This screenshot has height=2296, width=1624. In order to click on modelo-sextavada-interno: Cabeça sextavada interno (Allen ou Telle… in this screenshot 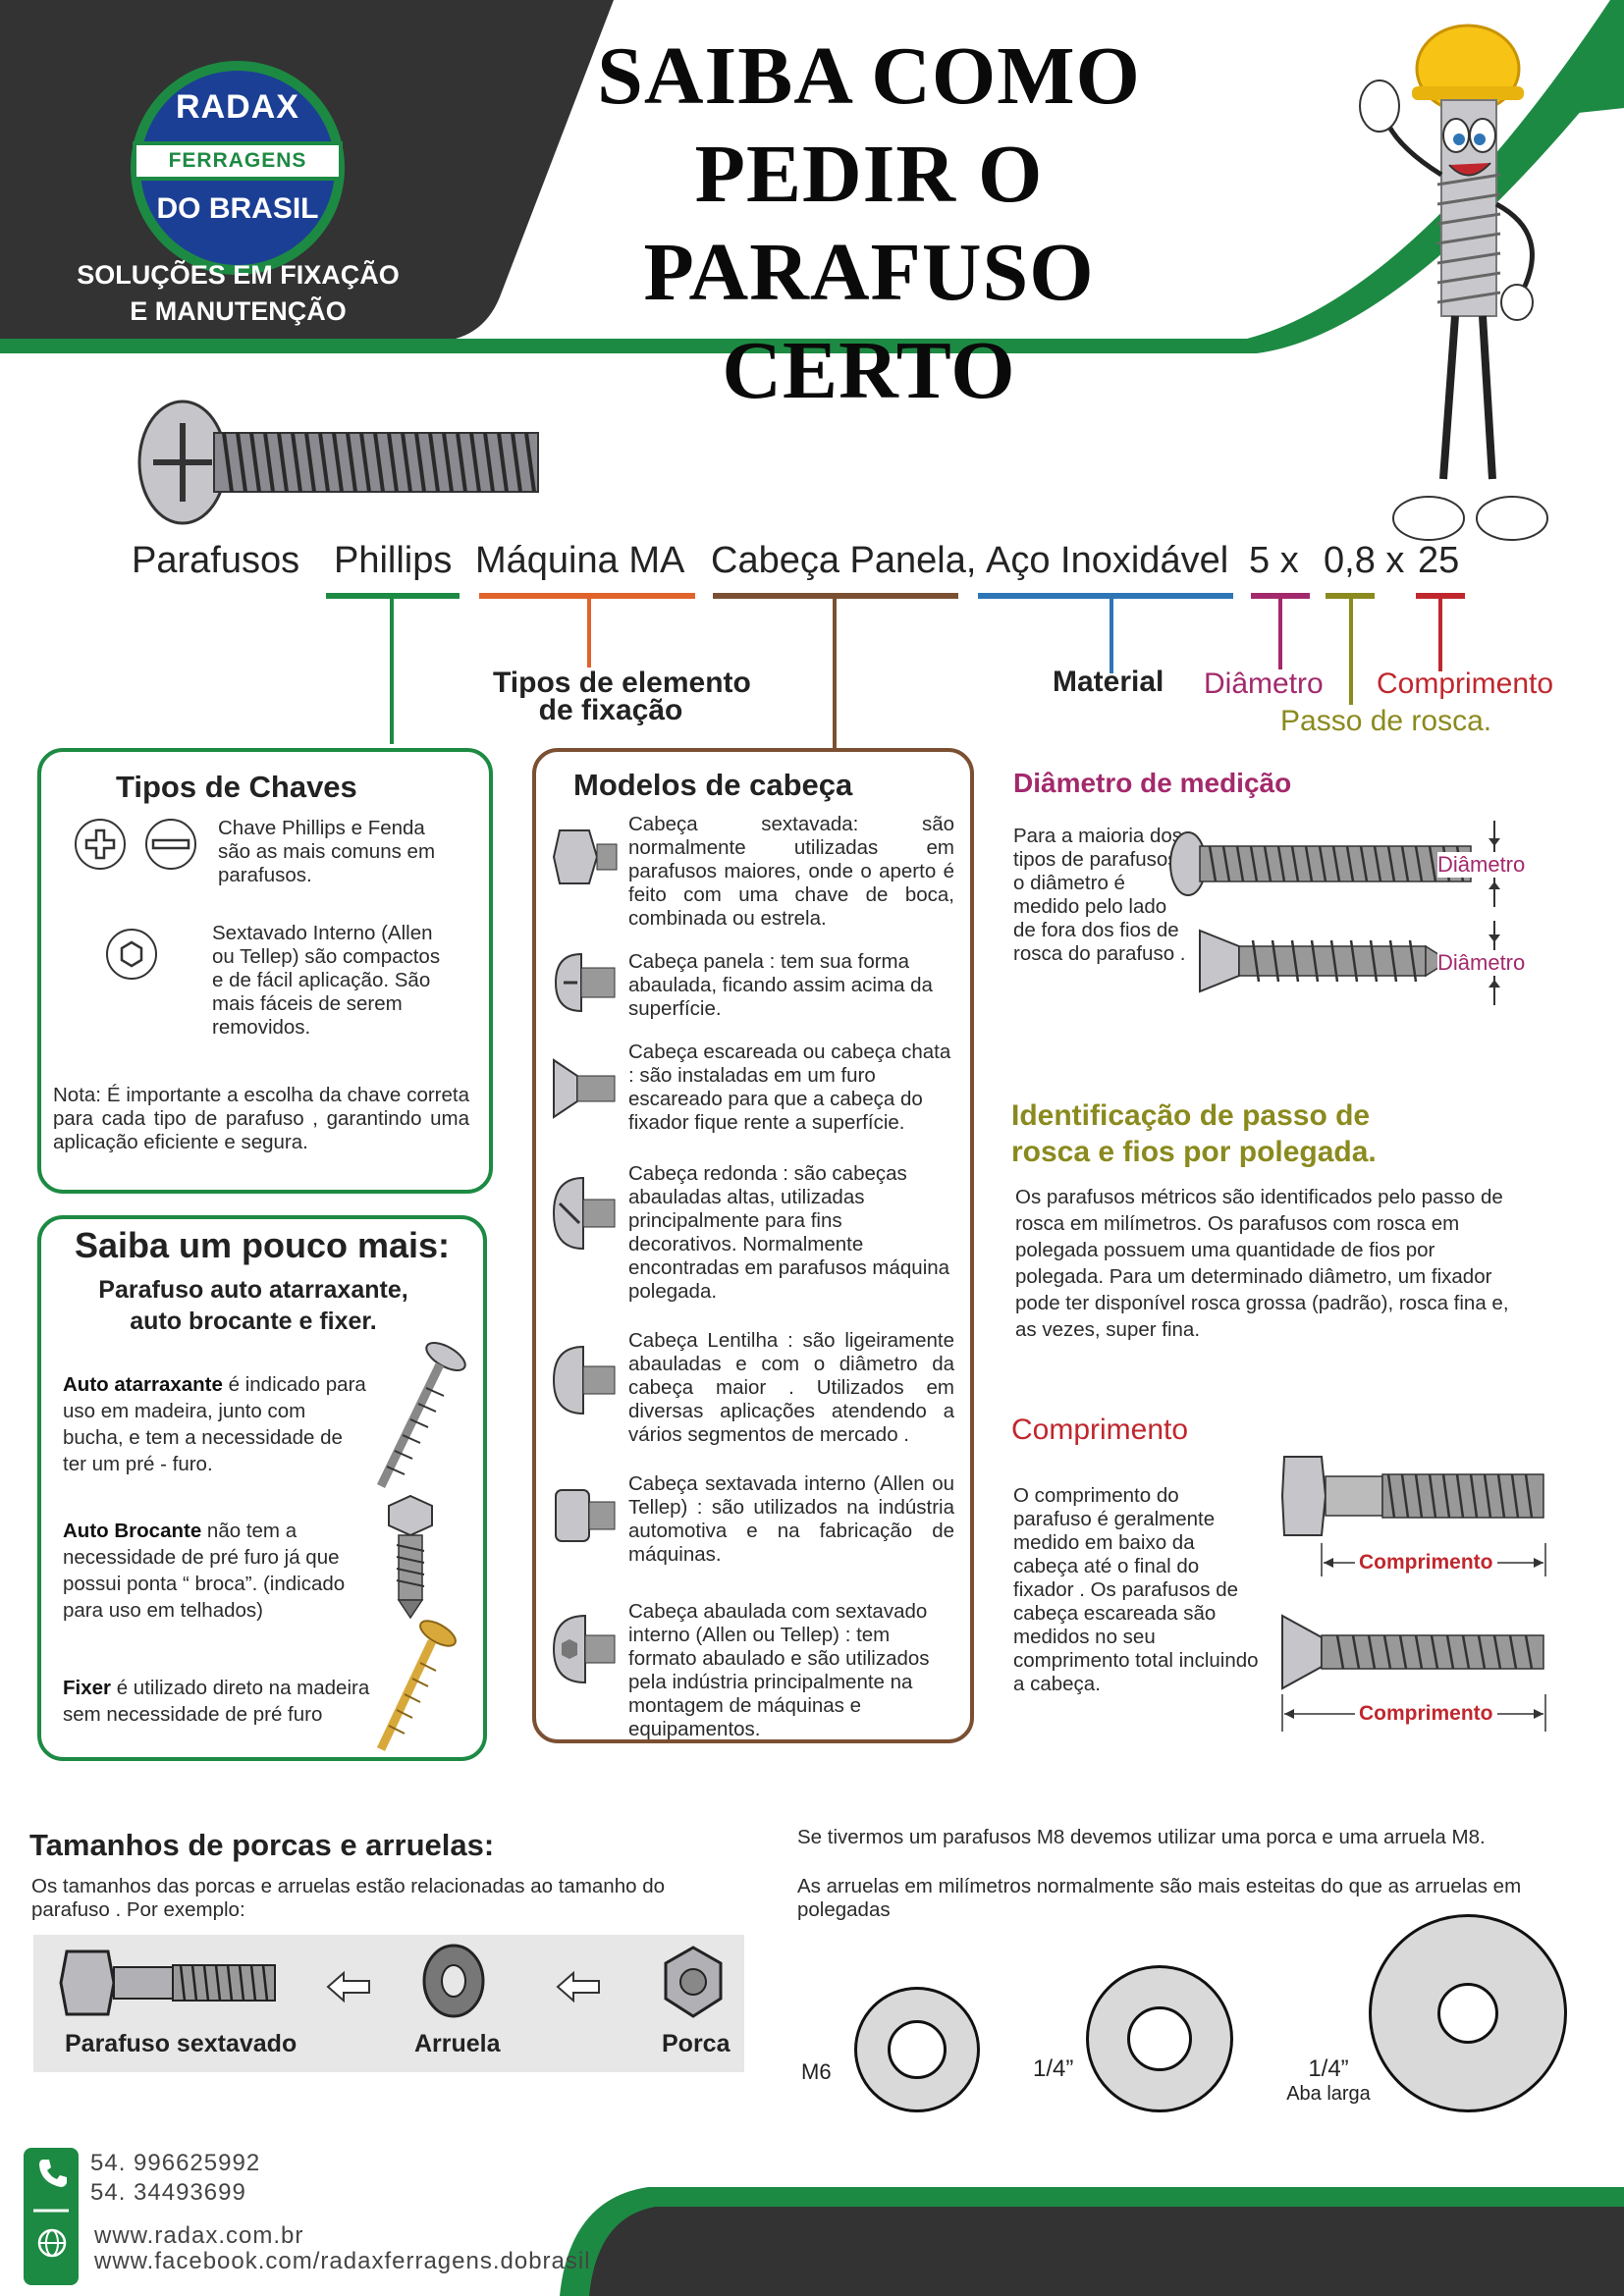, I will do `click(791, 1519)`.